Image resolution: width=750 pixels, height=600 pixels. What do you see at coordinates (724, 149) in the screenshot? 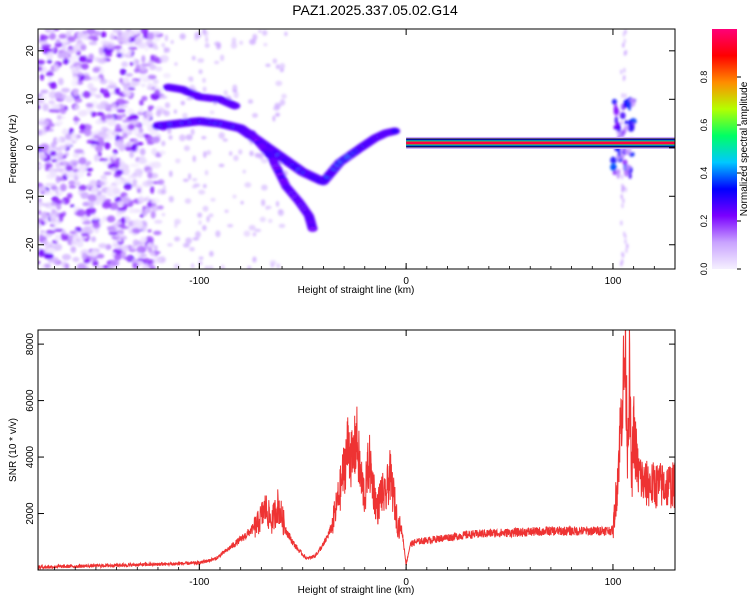
I see `colorbar-bar` at bounding box center [724, 149].